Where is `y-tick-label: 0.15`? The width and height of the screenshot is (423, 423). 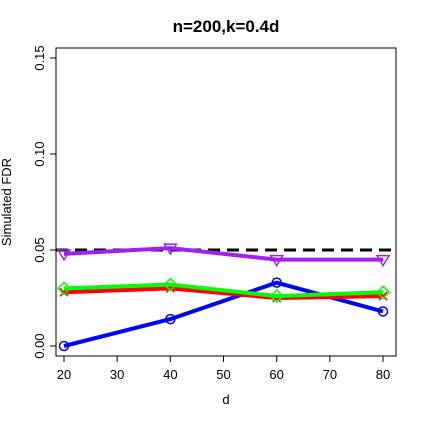 y-tick-label: 0.15 is located at coordinates (39, 57).